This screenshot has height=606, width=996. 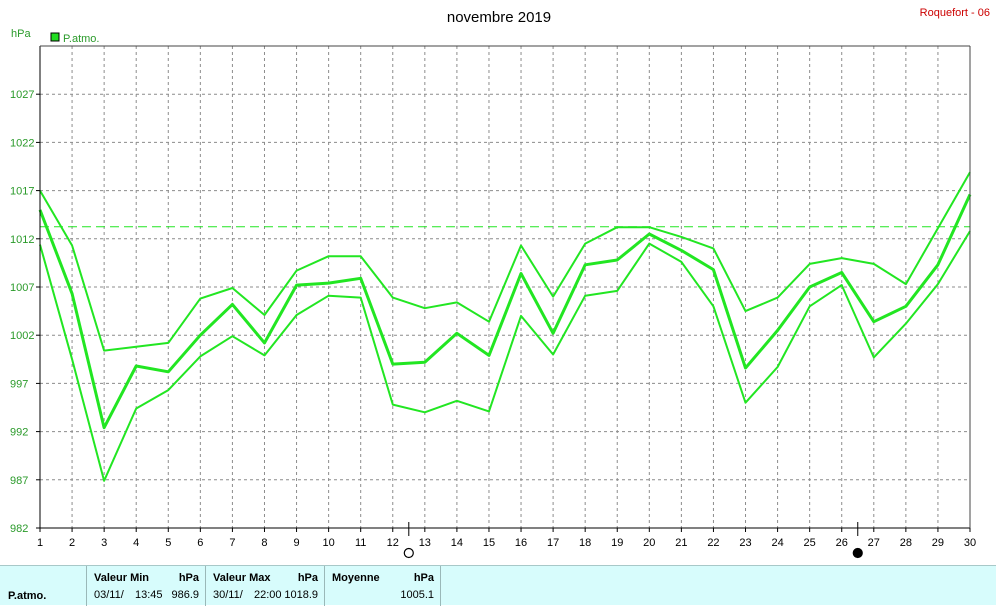 I want to click on min-title: Valeur Min, so click(x=122, y=578).